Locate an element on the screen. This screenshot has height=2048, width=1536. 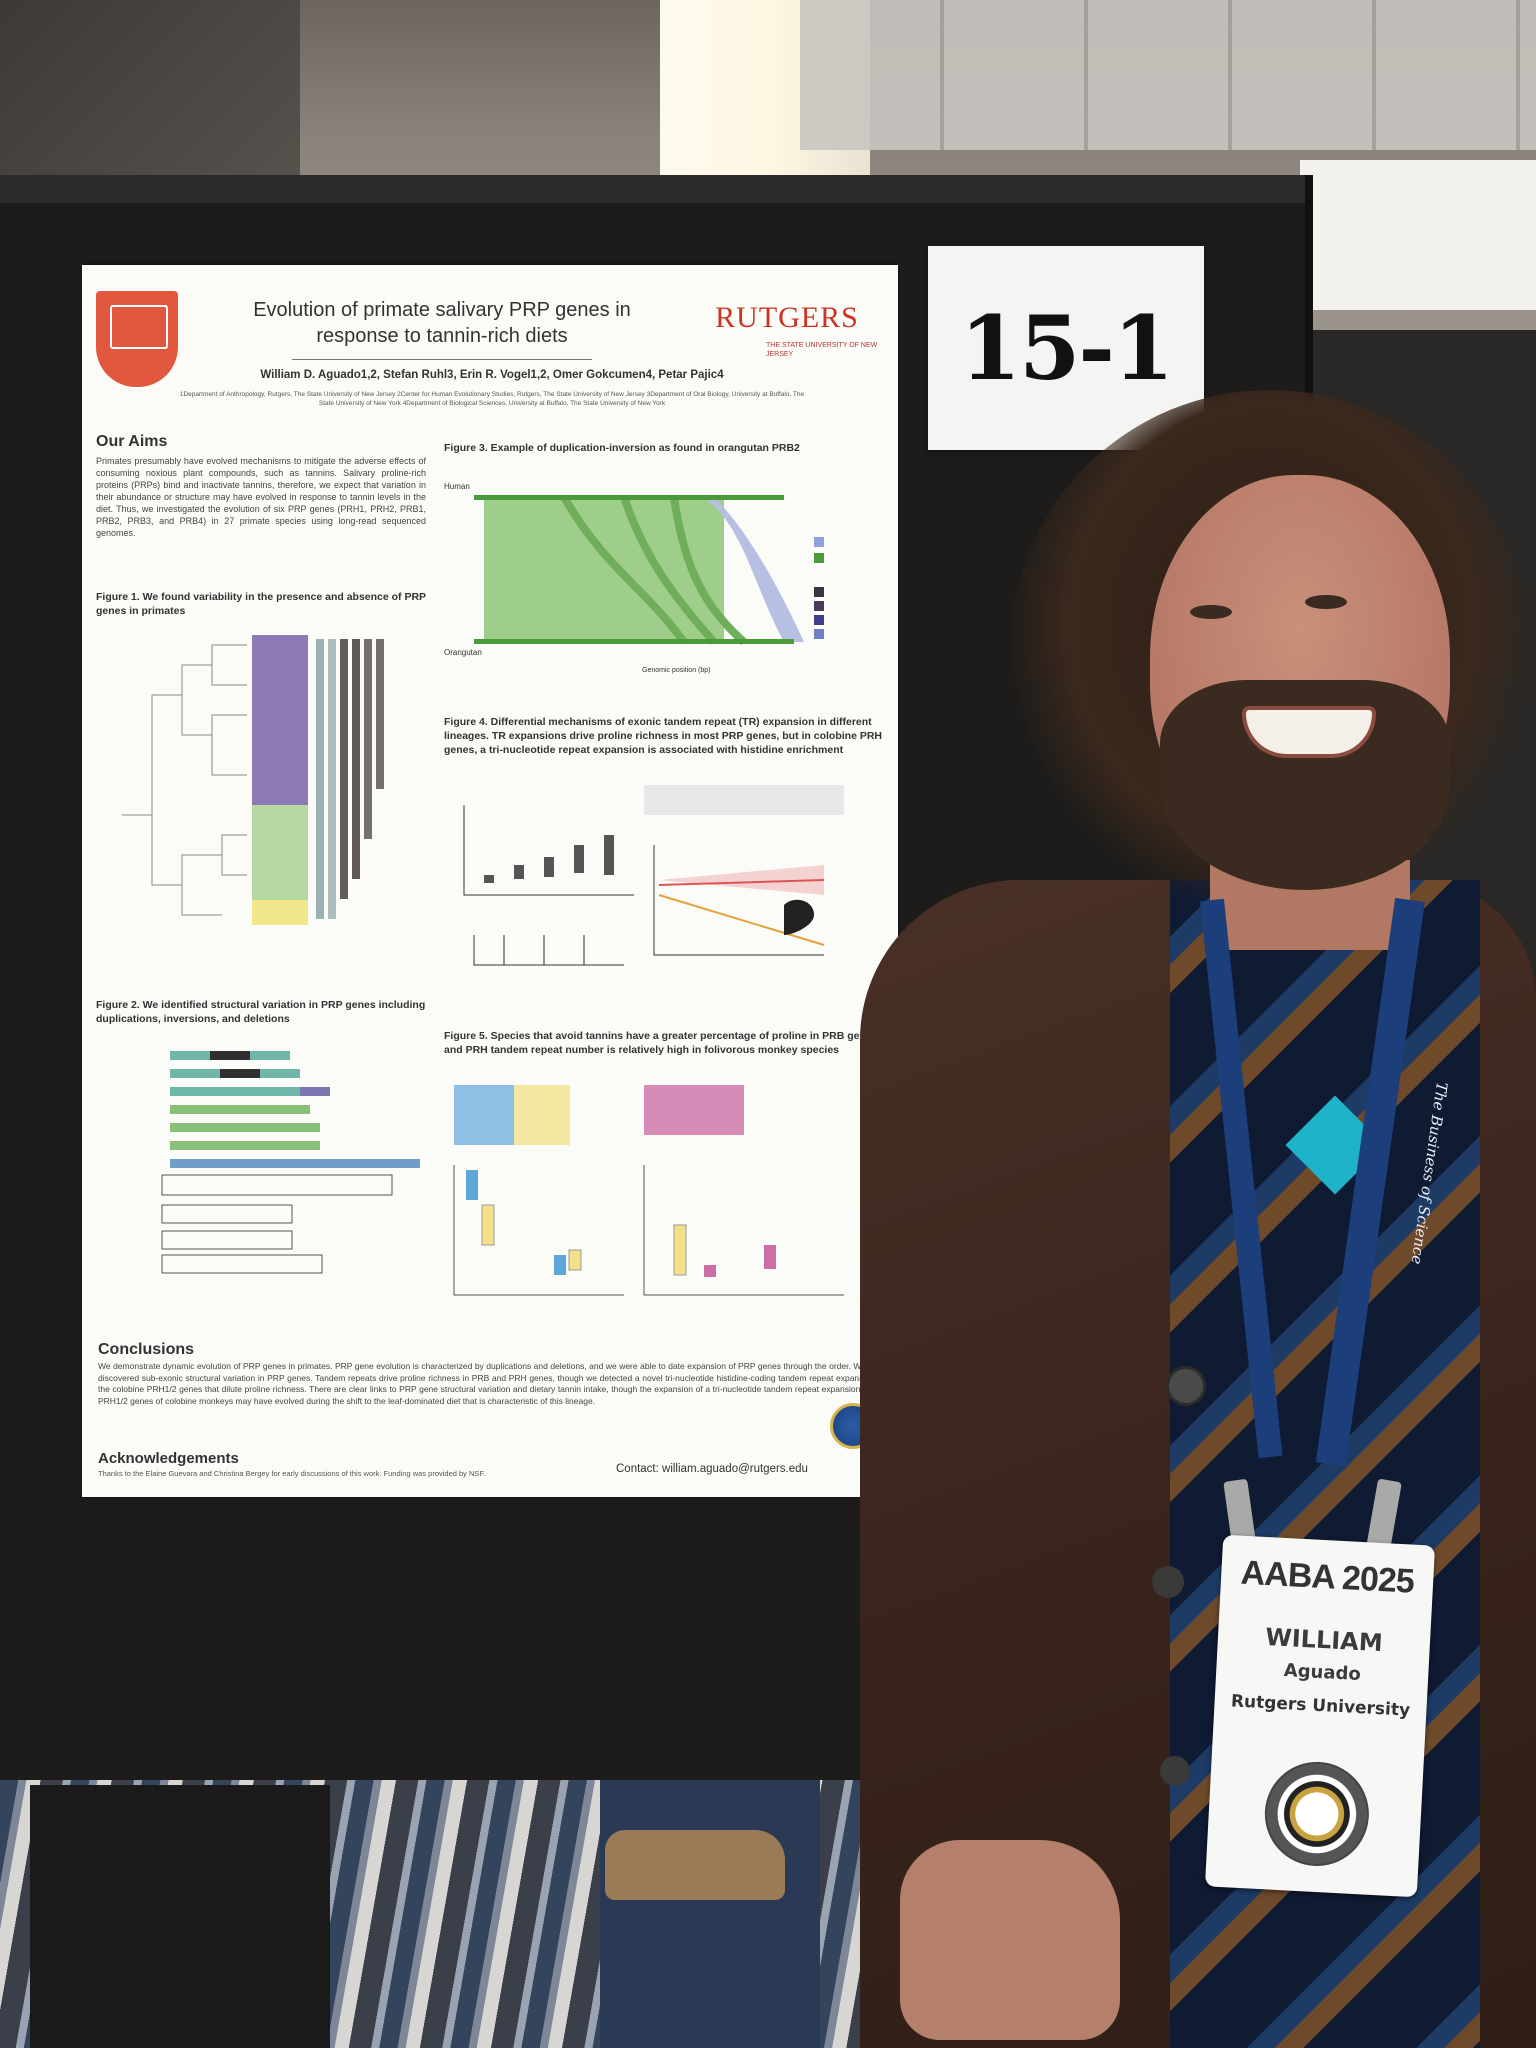
figure-5-proline-boxplots is located at coordinates (648, 1190).